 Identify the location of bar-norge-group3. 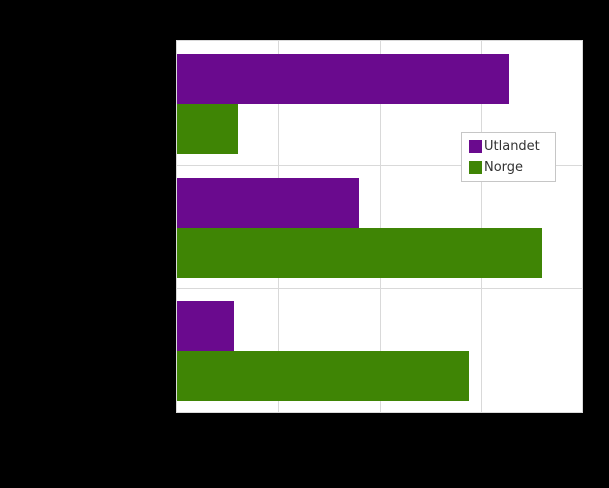
(323, 376).